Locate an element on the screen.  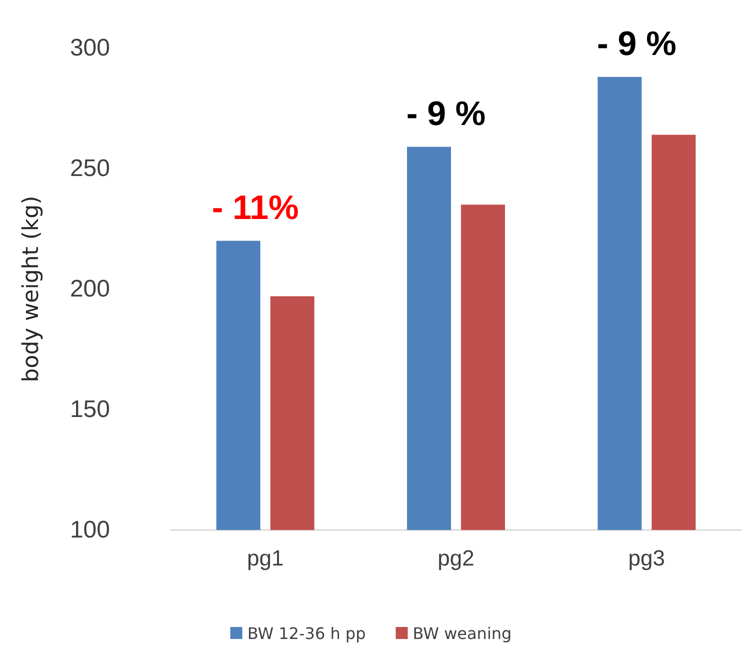
y-axis-title: body weight (kg) is located at coordinates (31, 289).